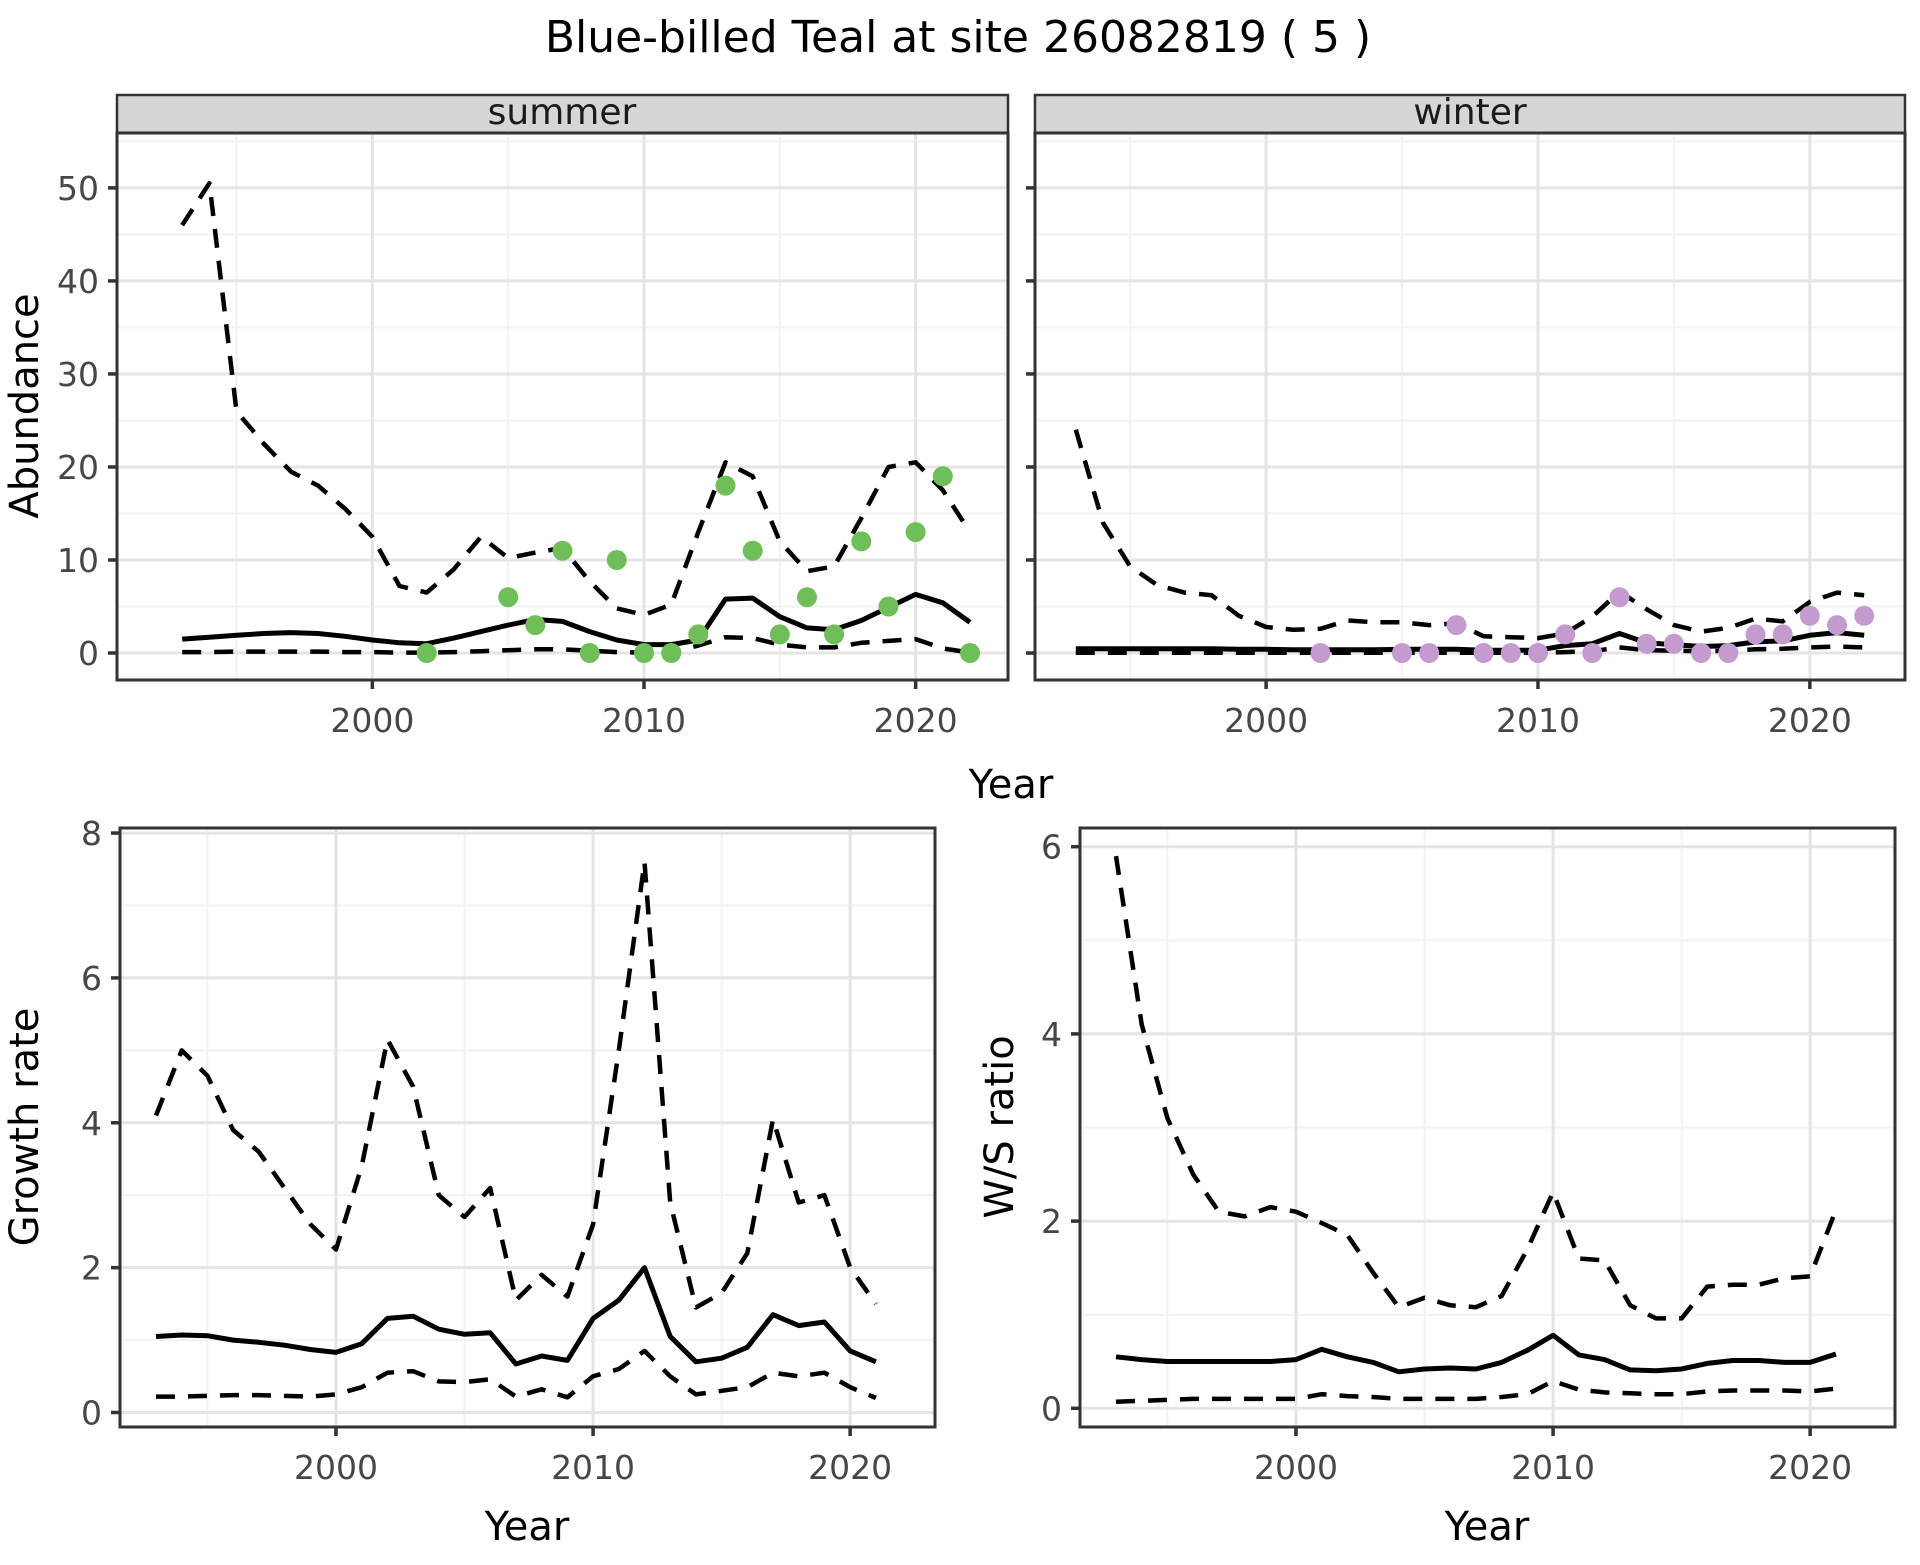 The width and height of the screenshot is (1920, 1565). I want to click on y-tick-label: 40, so click(78, 281).